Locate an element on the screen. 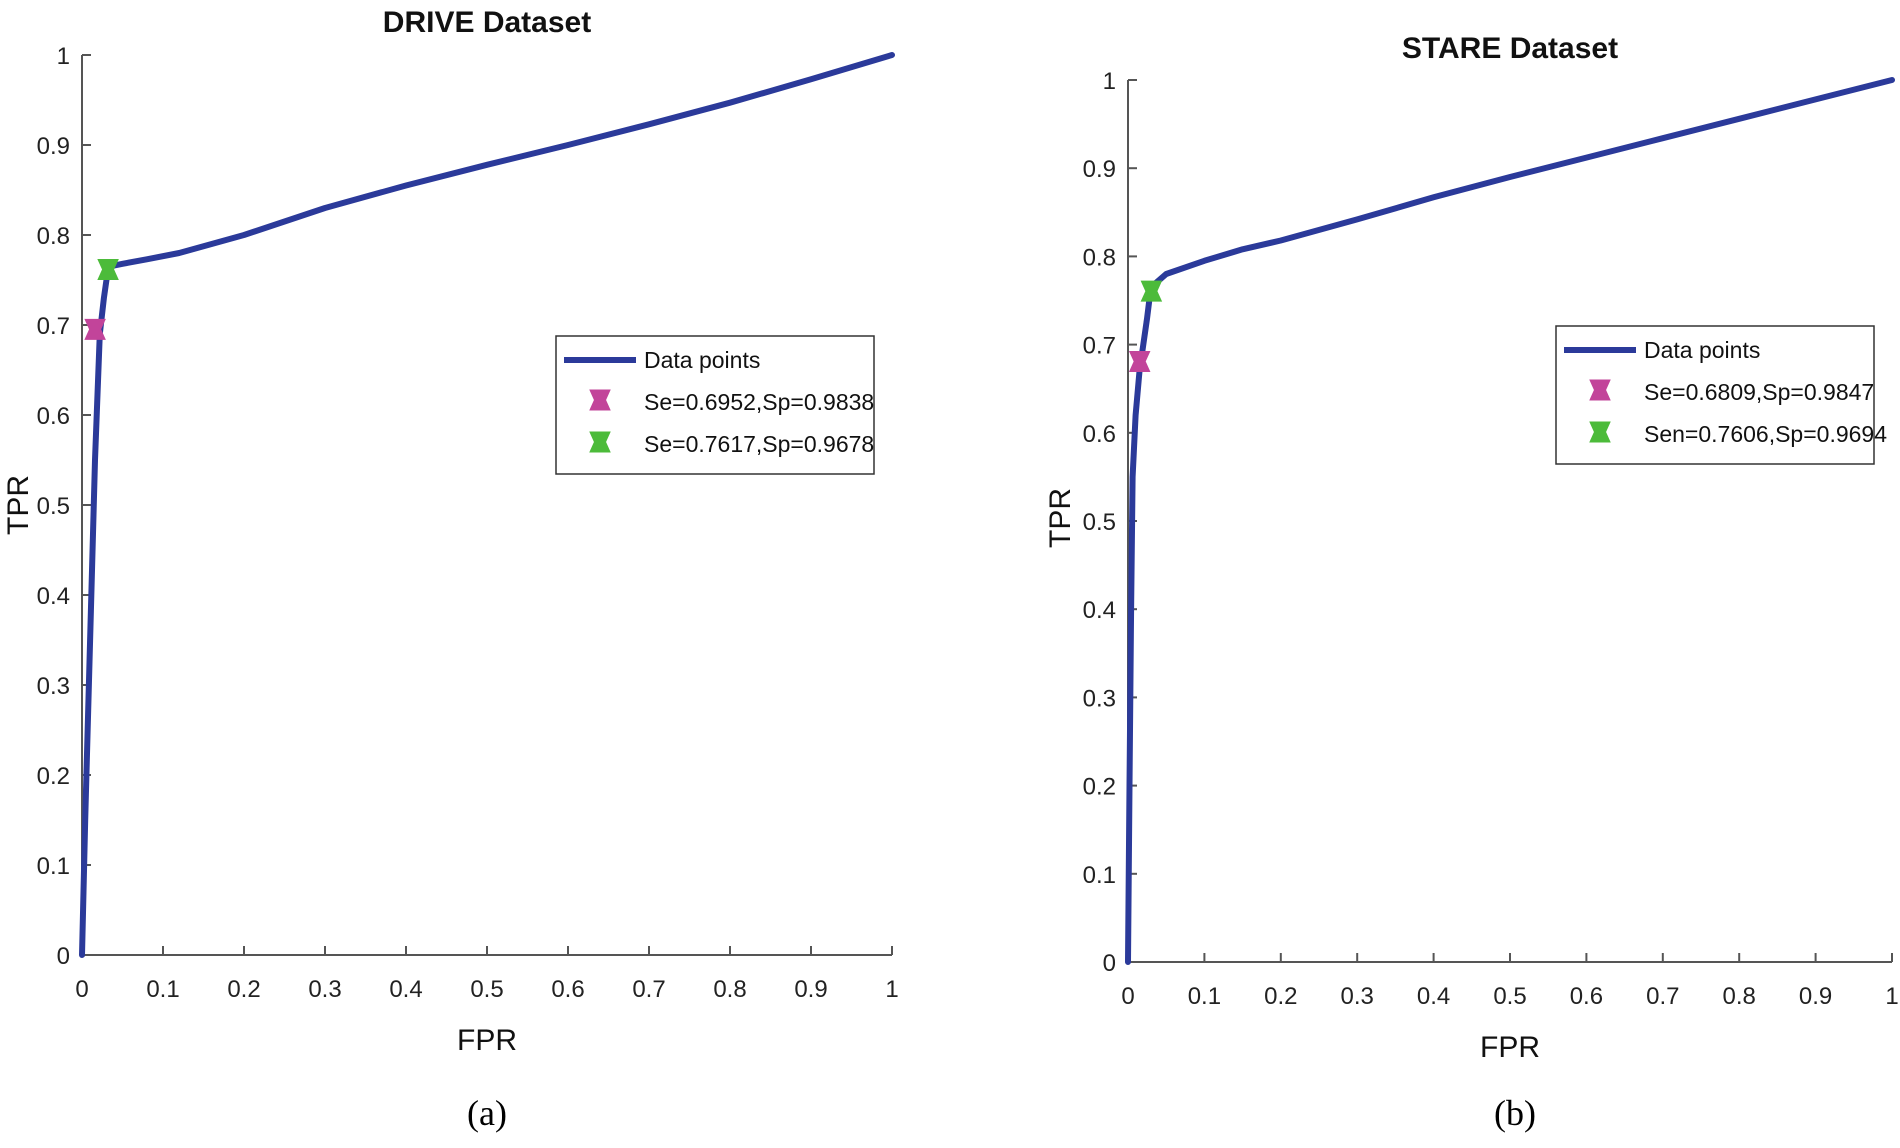  legend-label: Se=0.6809,Sp=0.9847 is located at coordinates (1759, 392).